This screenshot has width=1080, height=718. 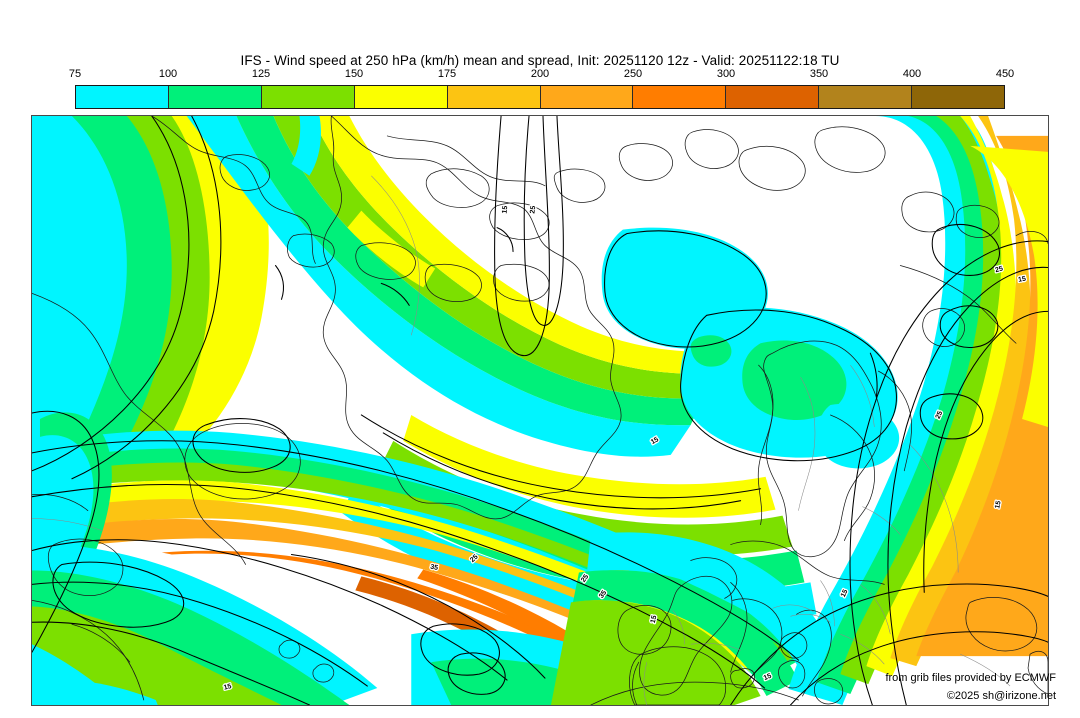 I want to click on colorbar-tick-150: 150, so click(x=354, y=74).